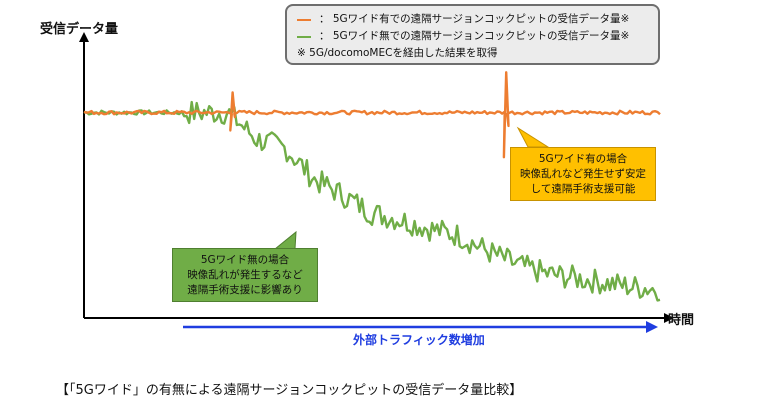  I want to click on annotation-pointer-orange, so click(533, 137).